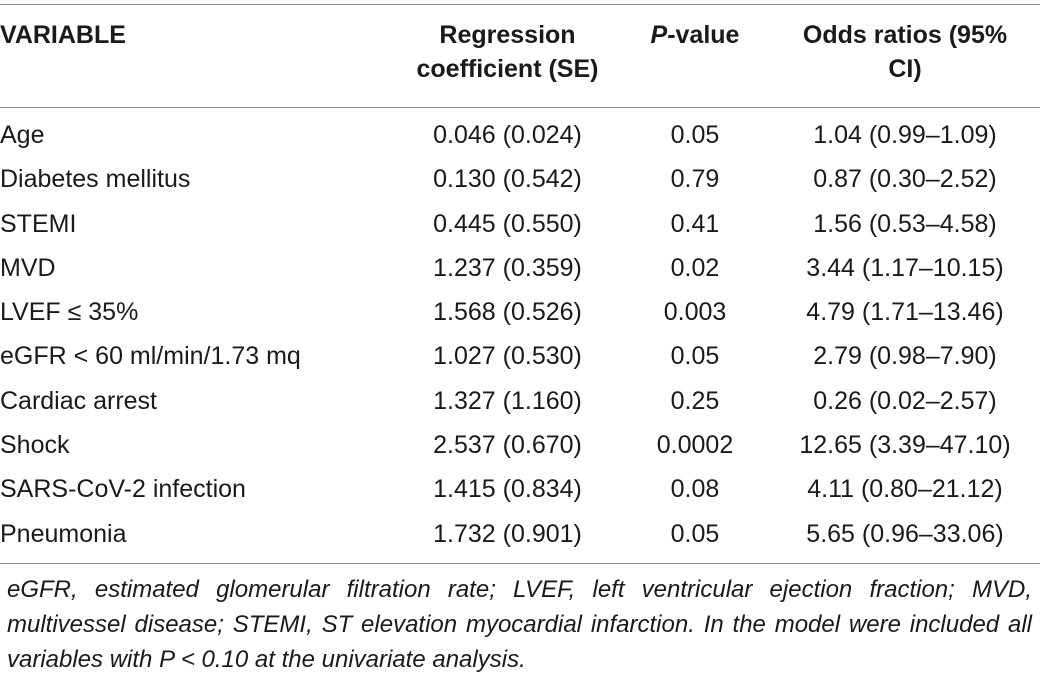 This screenshot has height=686, width=1040. I want to click on cell-variable: SARS-CoV-2 infection, so click(123, 489).